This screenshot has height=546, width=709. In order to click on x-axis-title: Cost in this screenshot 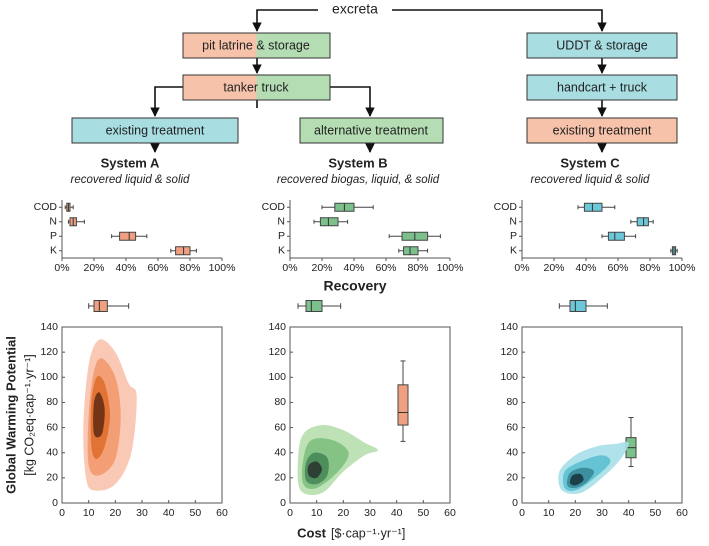, I will do `click(312, 532)`.